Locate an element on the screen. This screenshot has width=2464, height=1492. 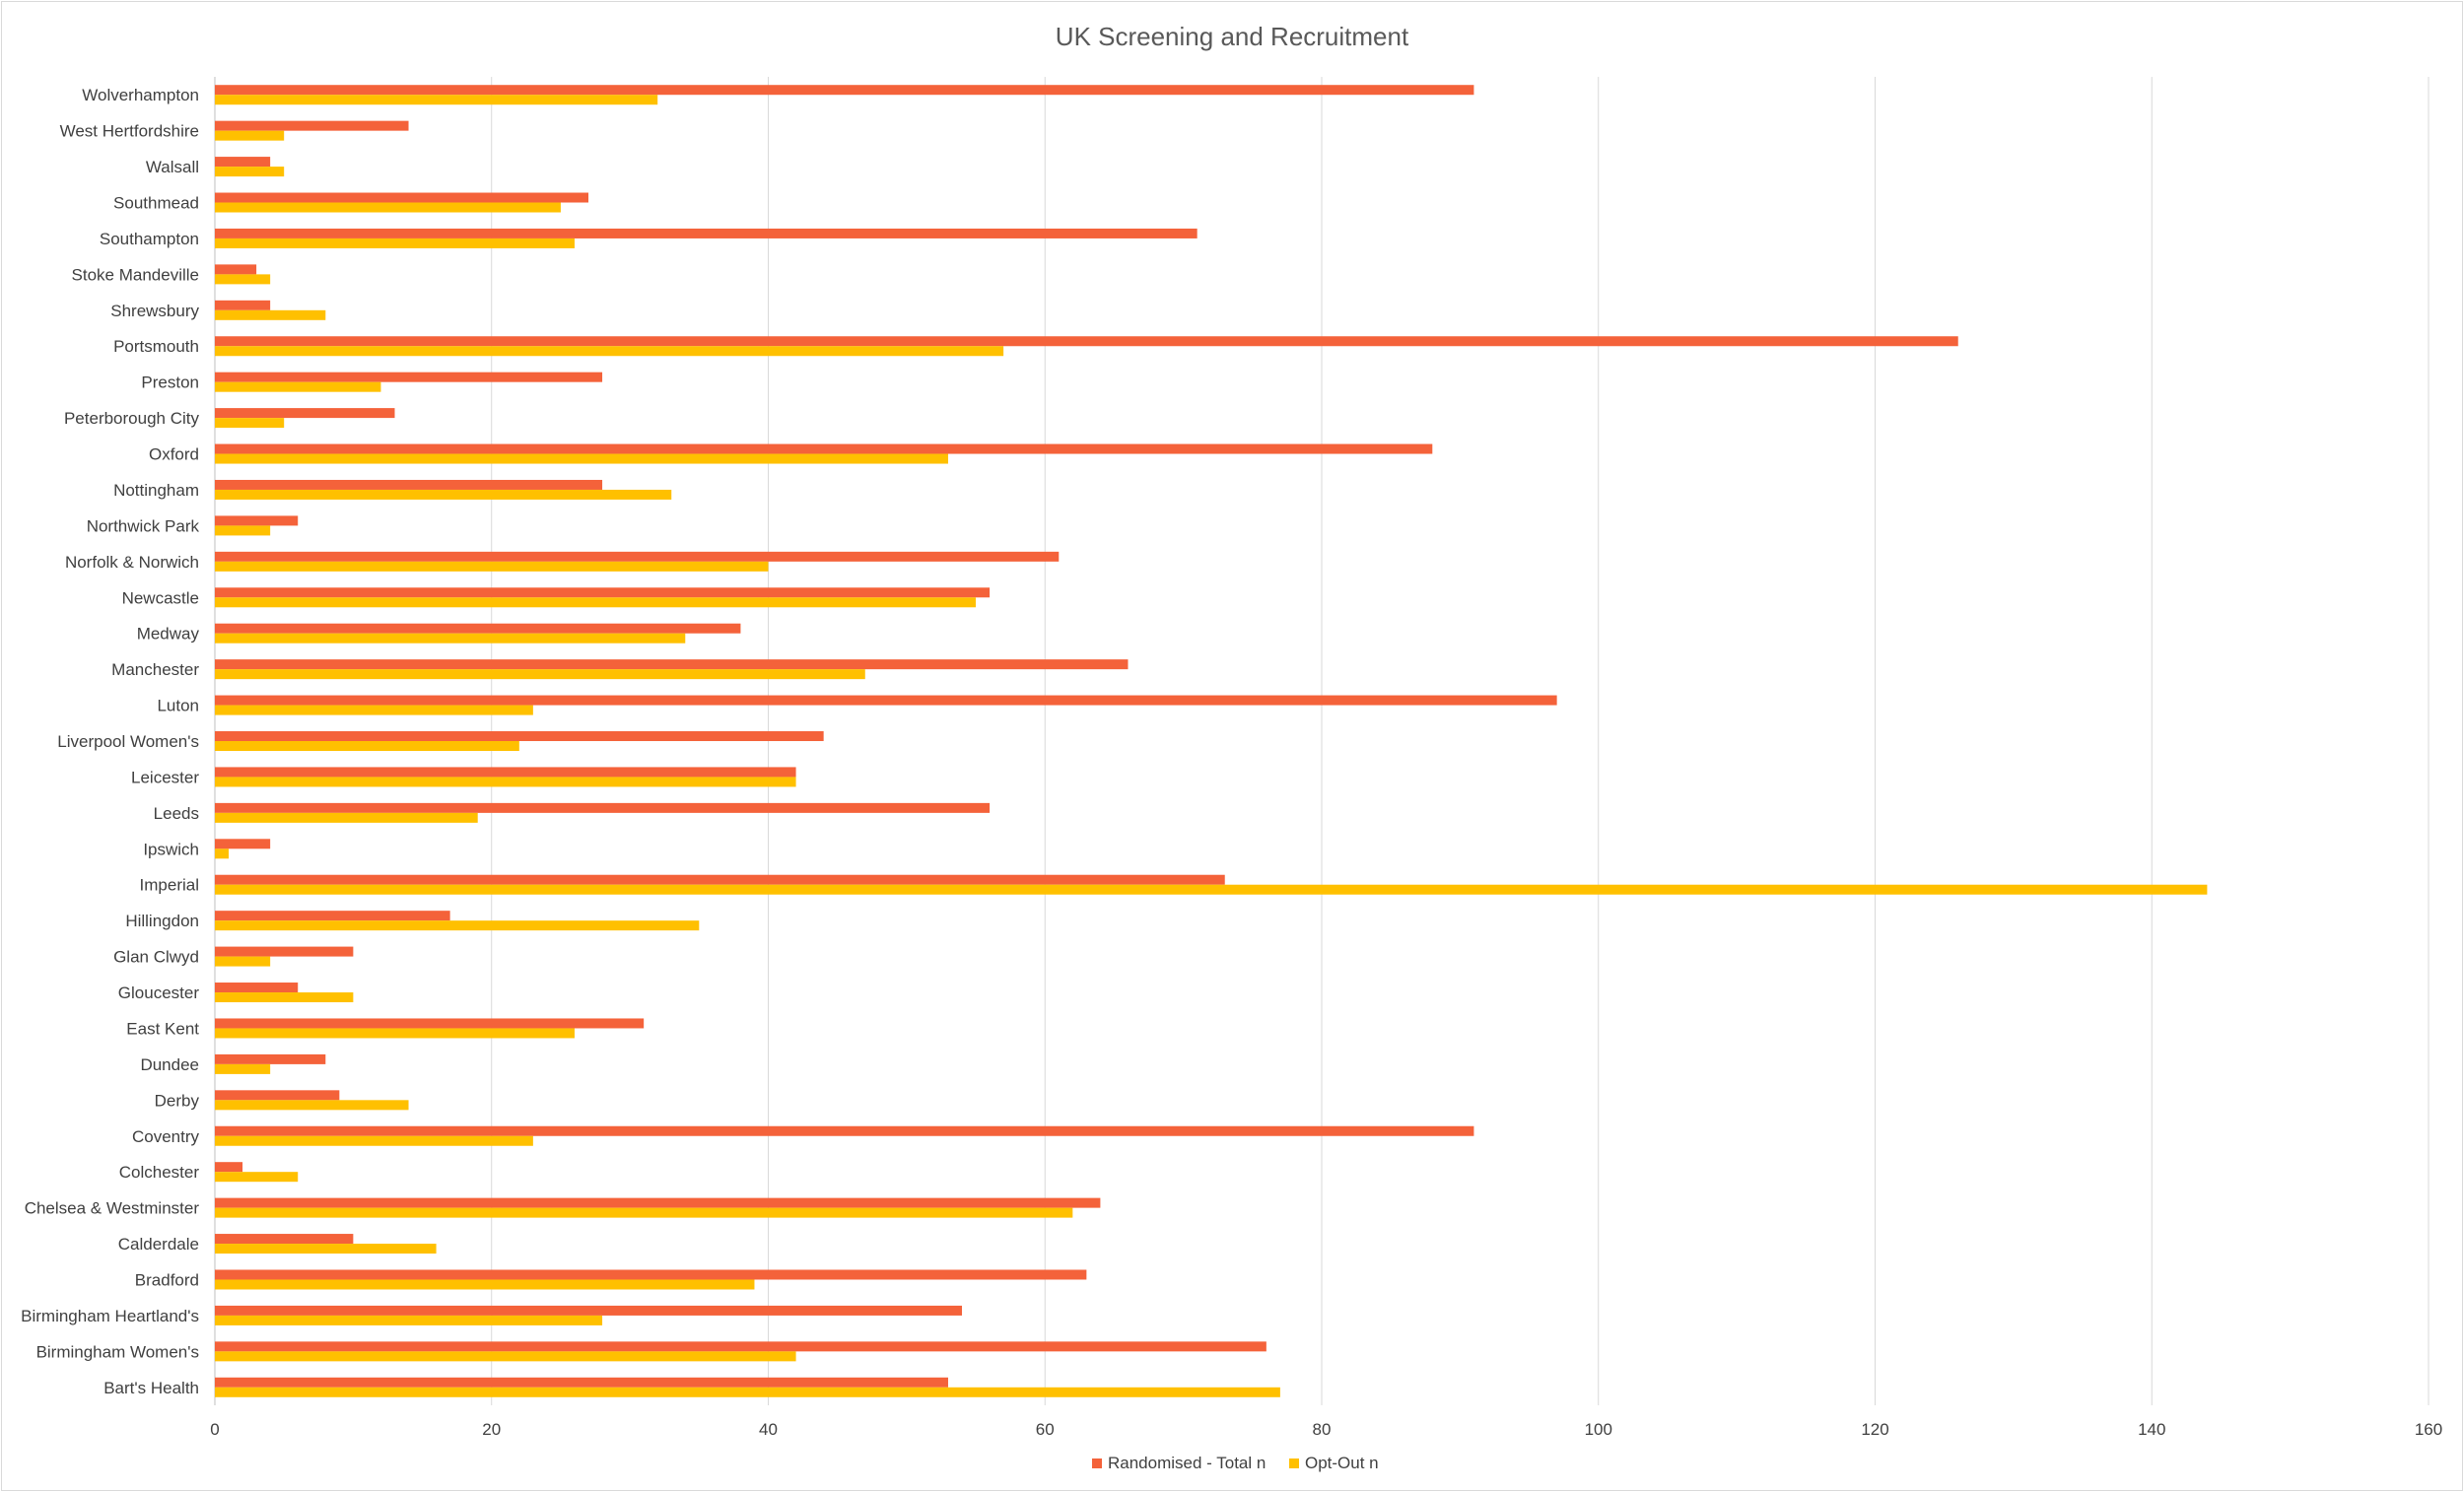
category-label: Oxford is located at coordinates (174, 454).